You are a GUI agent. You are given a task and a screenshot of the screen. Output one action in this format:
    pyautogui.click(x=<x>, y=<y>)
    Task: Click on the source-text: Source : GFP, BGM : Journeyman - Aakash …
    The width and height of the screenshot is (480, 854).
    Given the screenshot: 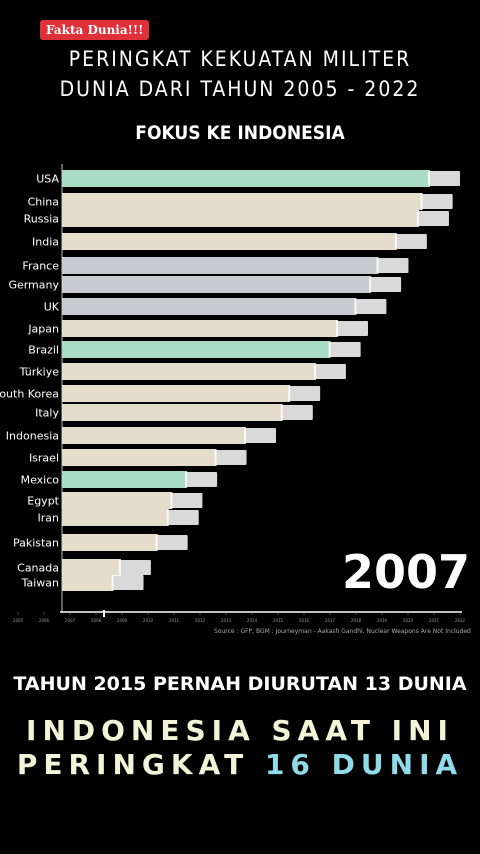 What is the action you would take?
    pyautogui.click(x=342, y=631)
    